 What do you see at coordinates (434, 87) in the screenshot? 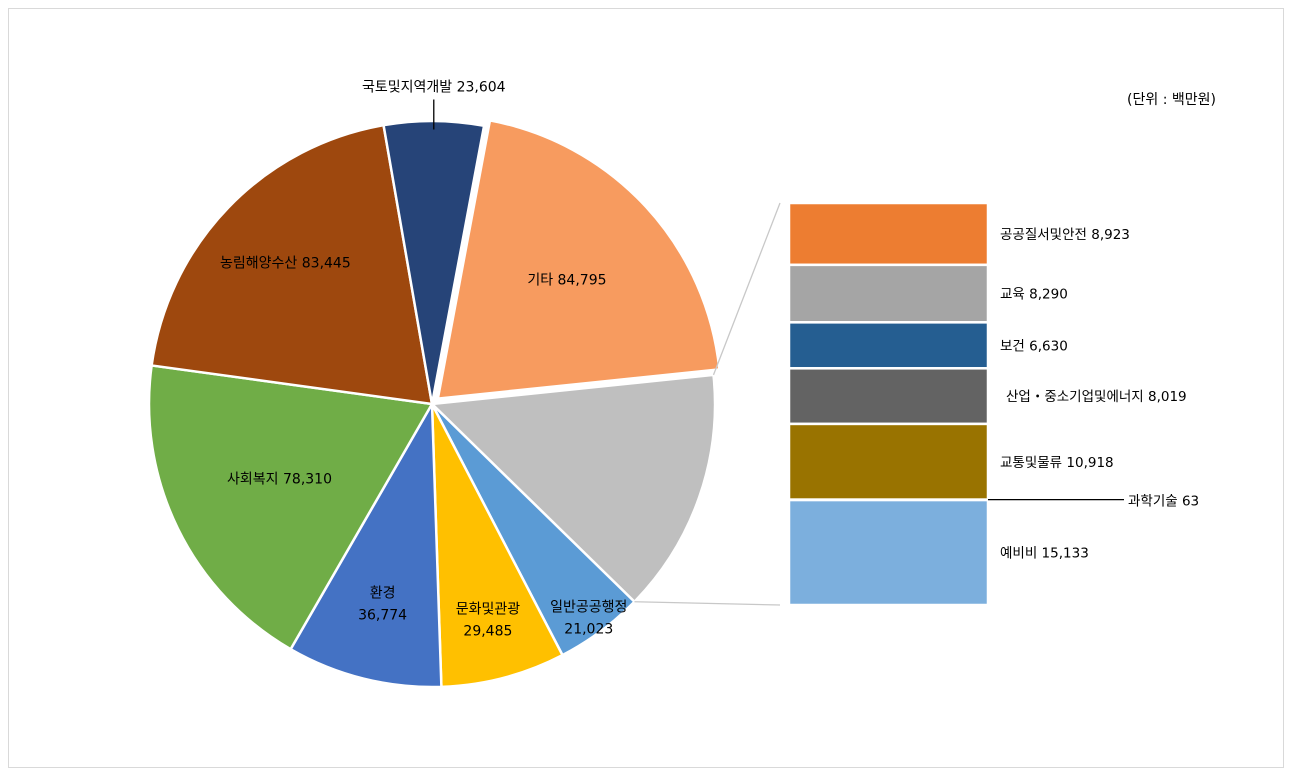
I see `data-label-국토및지역개발: 국토및지역개발 23,604` at bounding box center [434, 87].